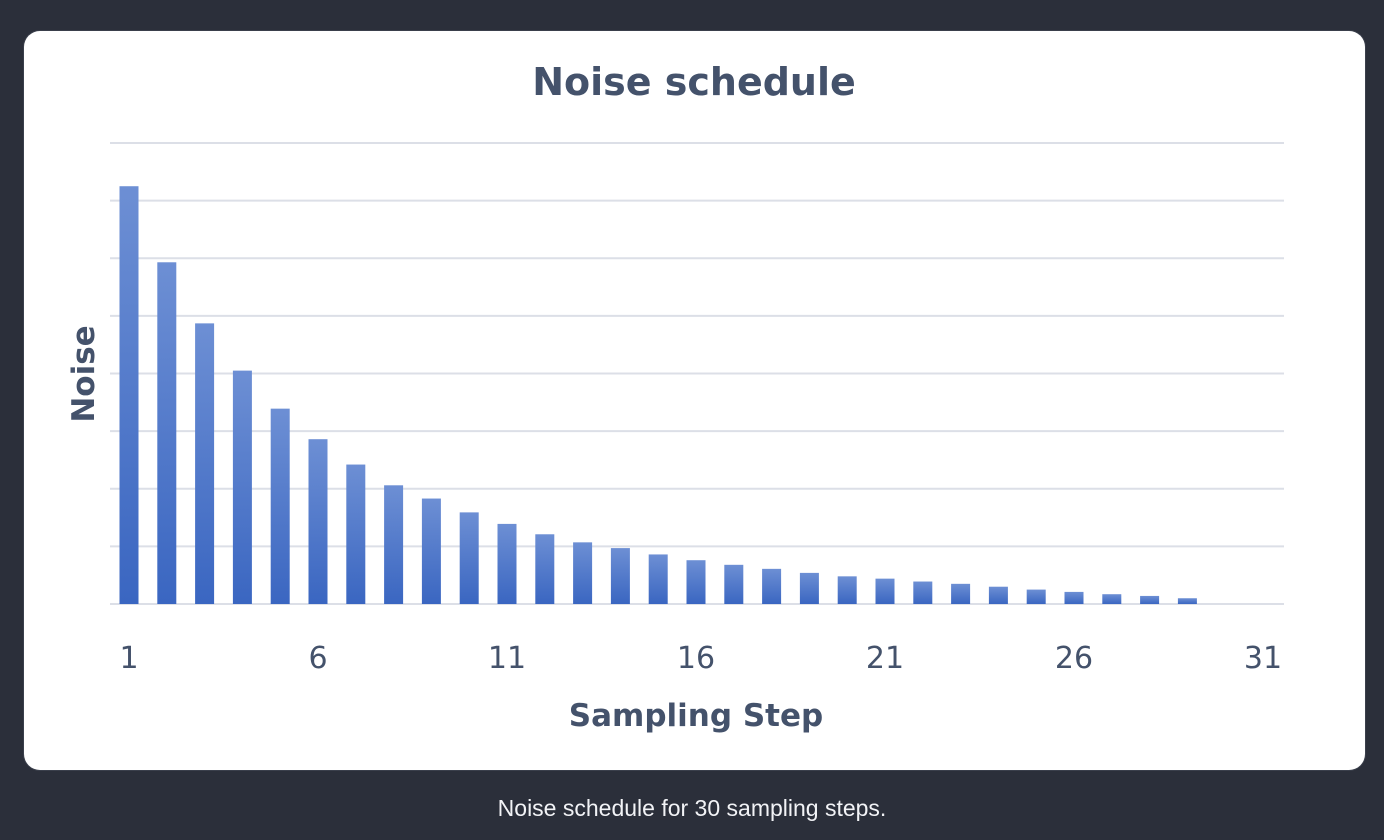 Image resolution: width=1384 pixels, height=840 pixels. Describe the element at coordinates (696, 658) in the screenshot. I see `x-tick-label: 16` at that location.